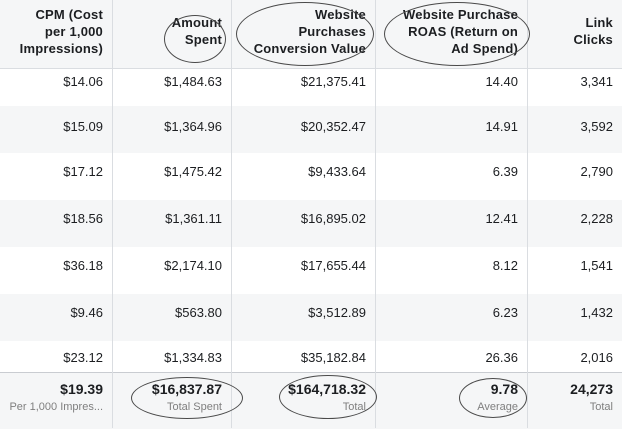 Image resolution: width=622 pixels, height=429 pixels. Describe the element at coordinates (311, 92) in the screenshot. I see `table-row: $14.06 $1,484.63 $21,375.41 14.40 3,341` at that location.